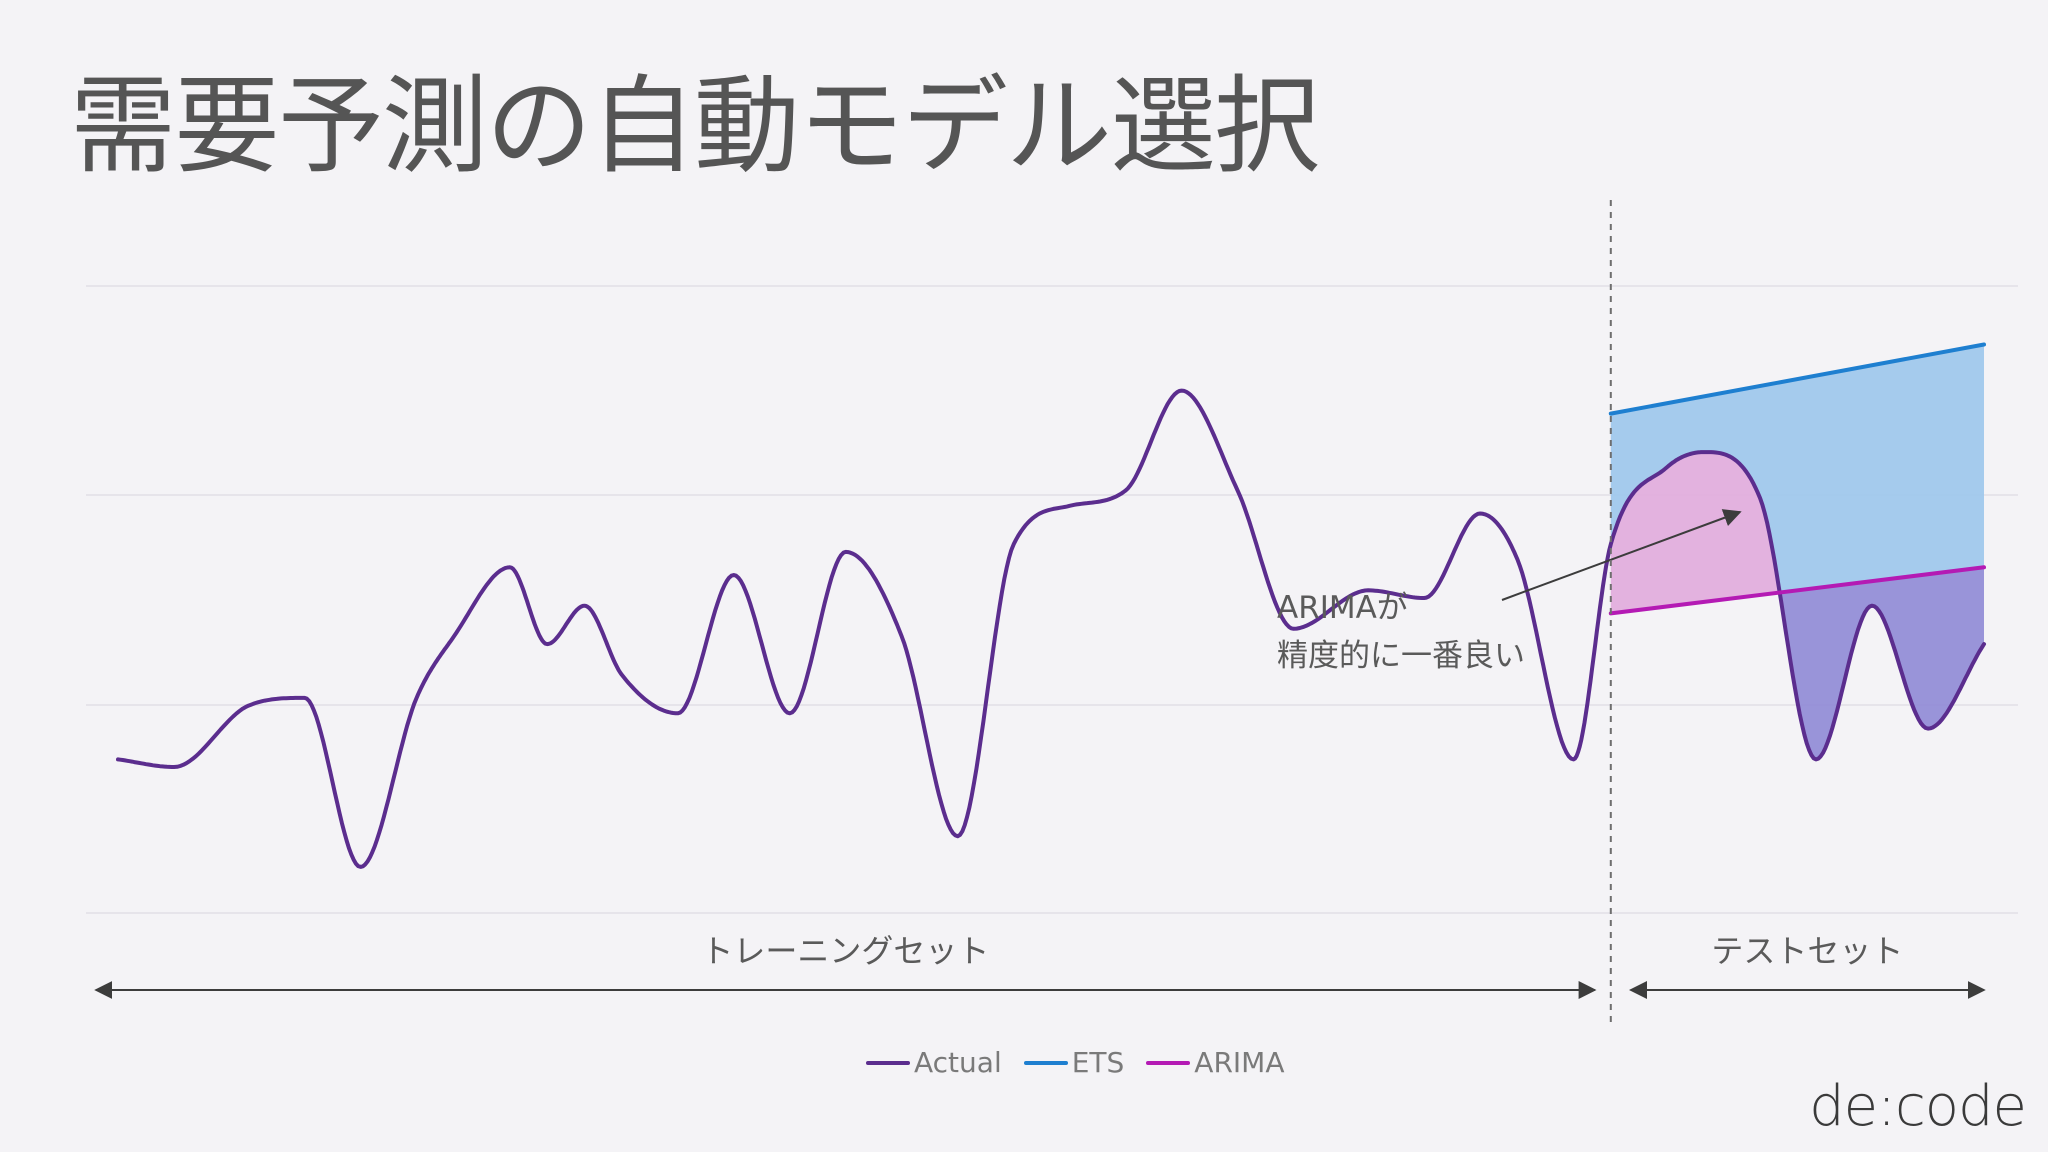 This screenshot has width=2048, height=1152. Describe the element at coordinates (1918, 1106) in the screenshot. I see `brand-logo-text: de:code` at that location.